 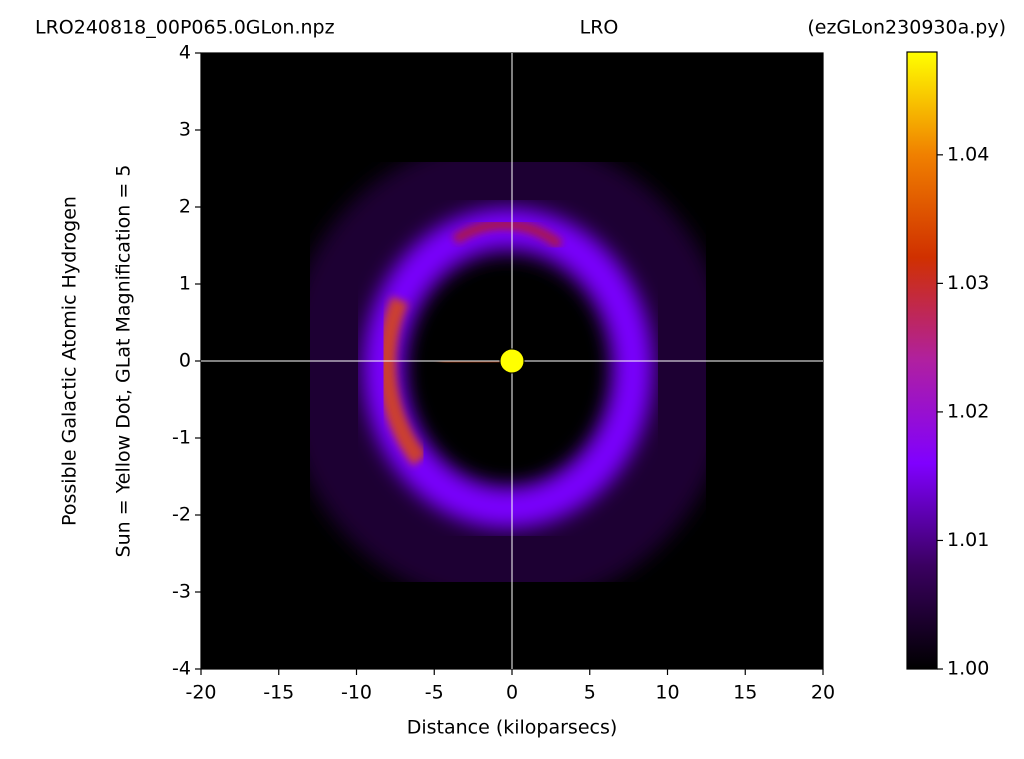 I want to click on title-right: (ezGLon230930a.py), so click(x=906, y=28).